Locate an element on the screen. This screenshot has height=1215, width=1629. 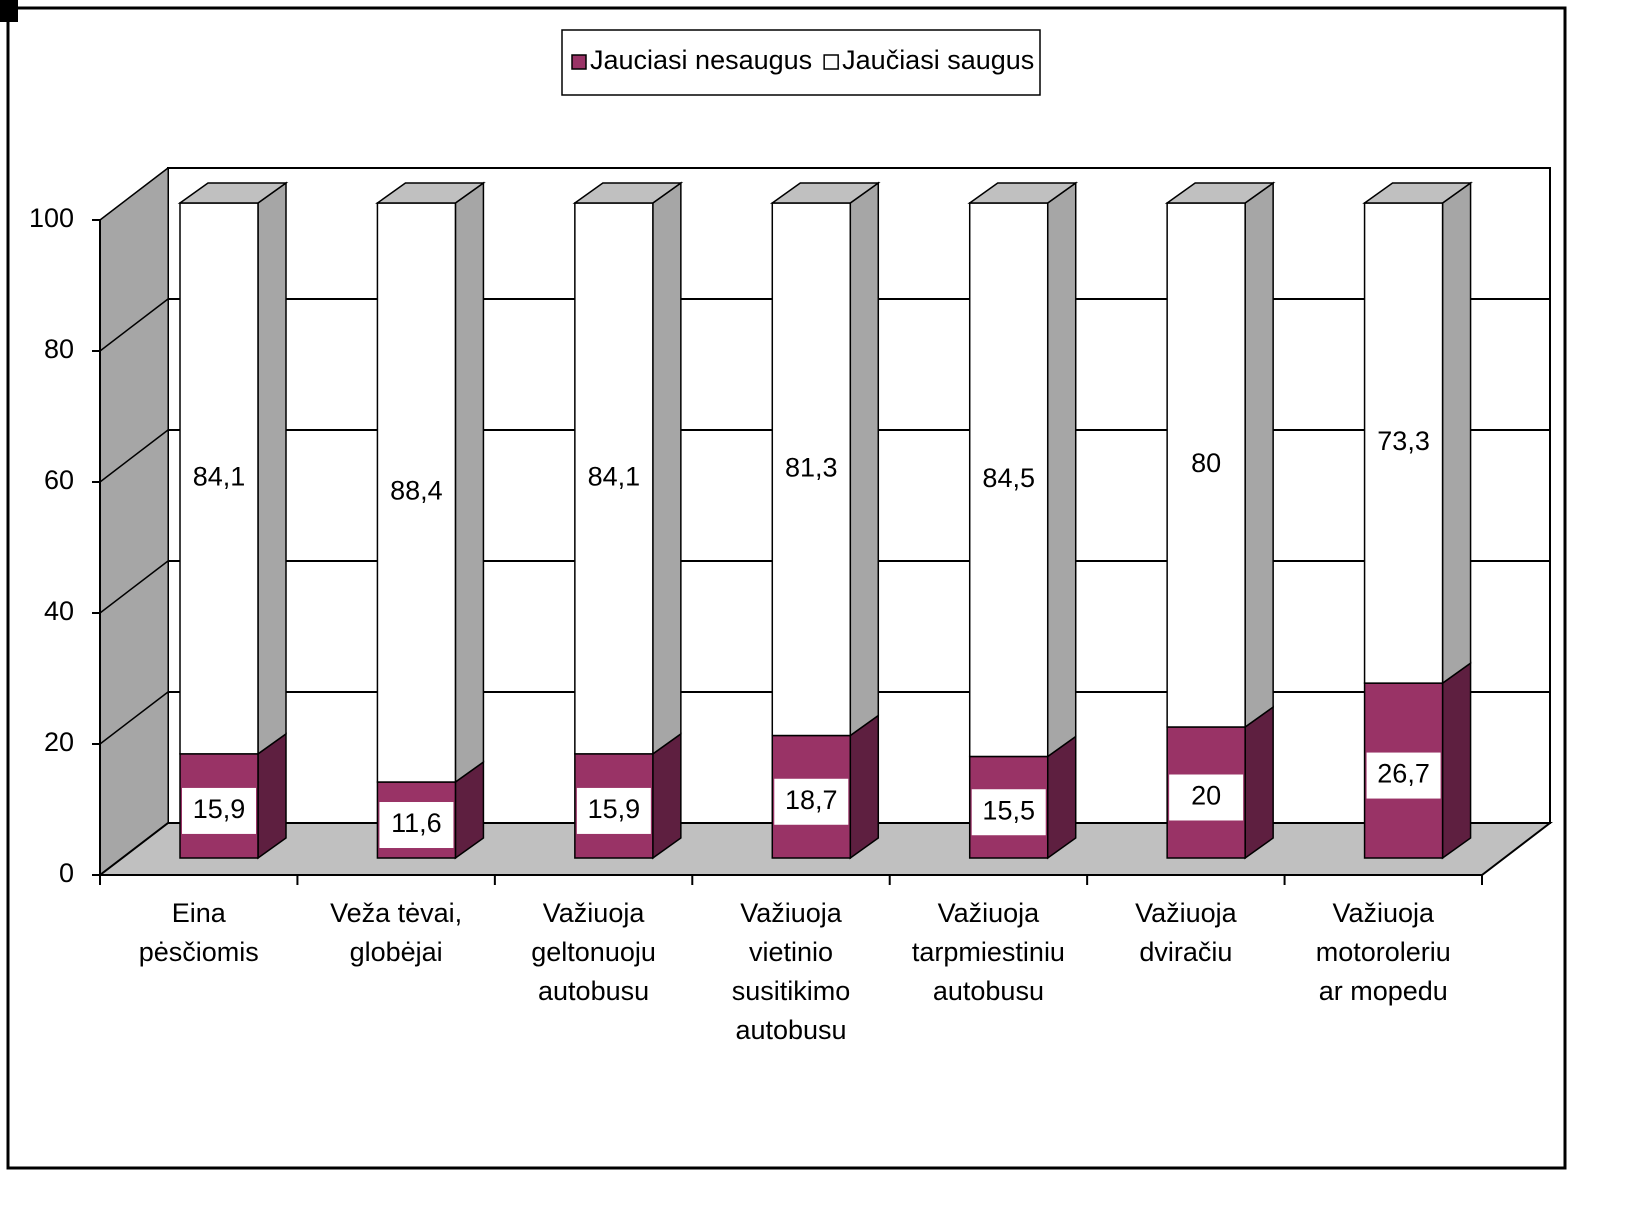
y-tick-label: 100 is located at coordinates (51, 218).